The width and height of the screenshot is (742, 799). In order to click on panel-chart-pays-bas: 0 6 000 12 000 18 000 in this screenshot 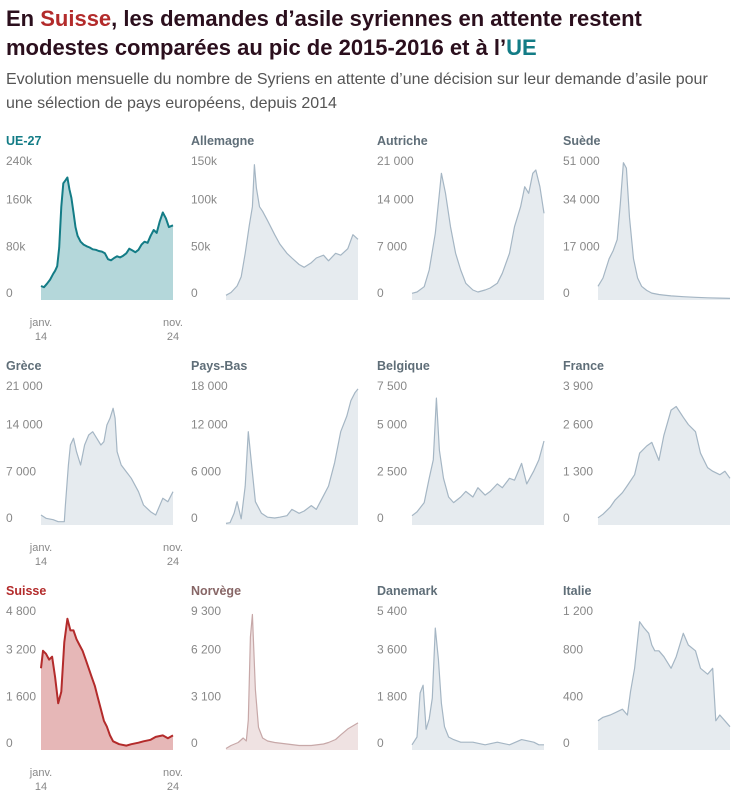, I will do `click(275, 452)`.